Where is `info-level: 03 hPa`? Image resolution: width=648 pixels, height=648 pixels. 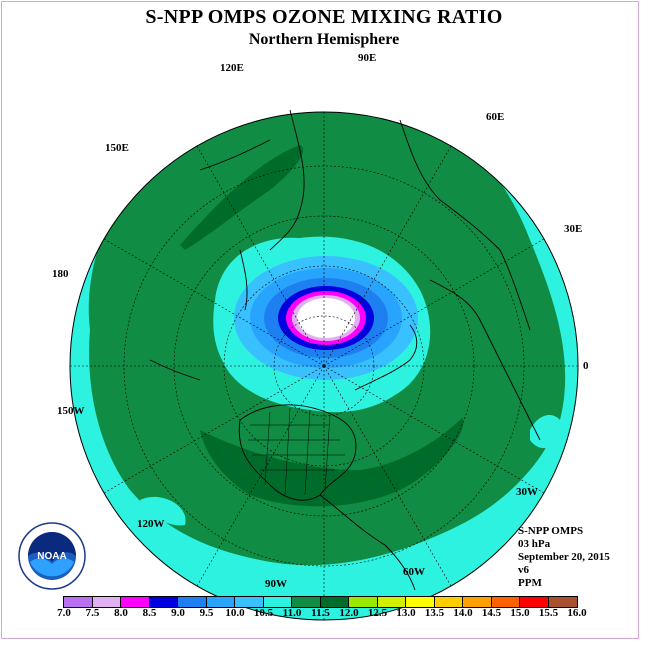 info-level: 03 hPa is located at coordinates (534, 544).